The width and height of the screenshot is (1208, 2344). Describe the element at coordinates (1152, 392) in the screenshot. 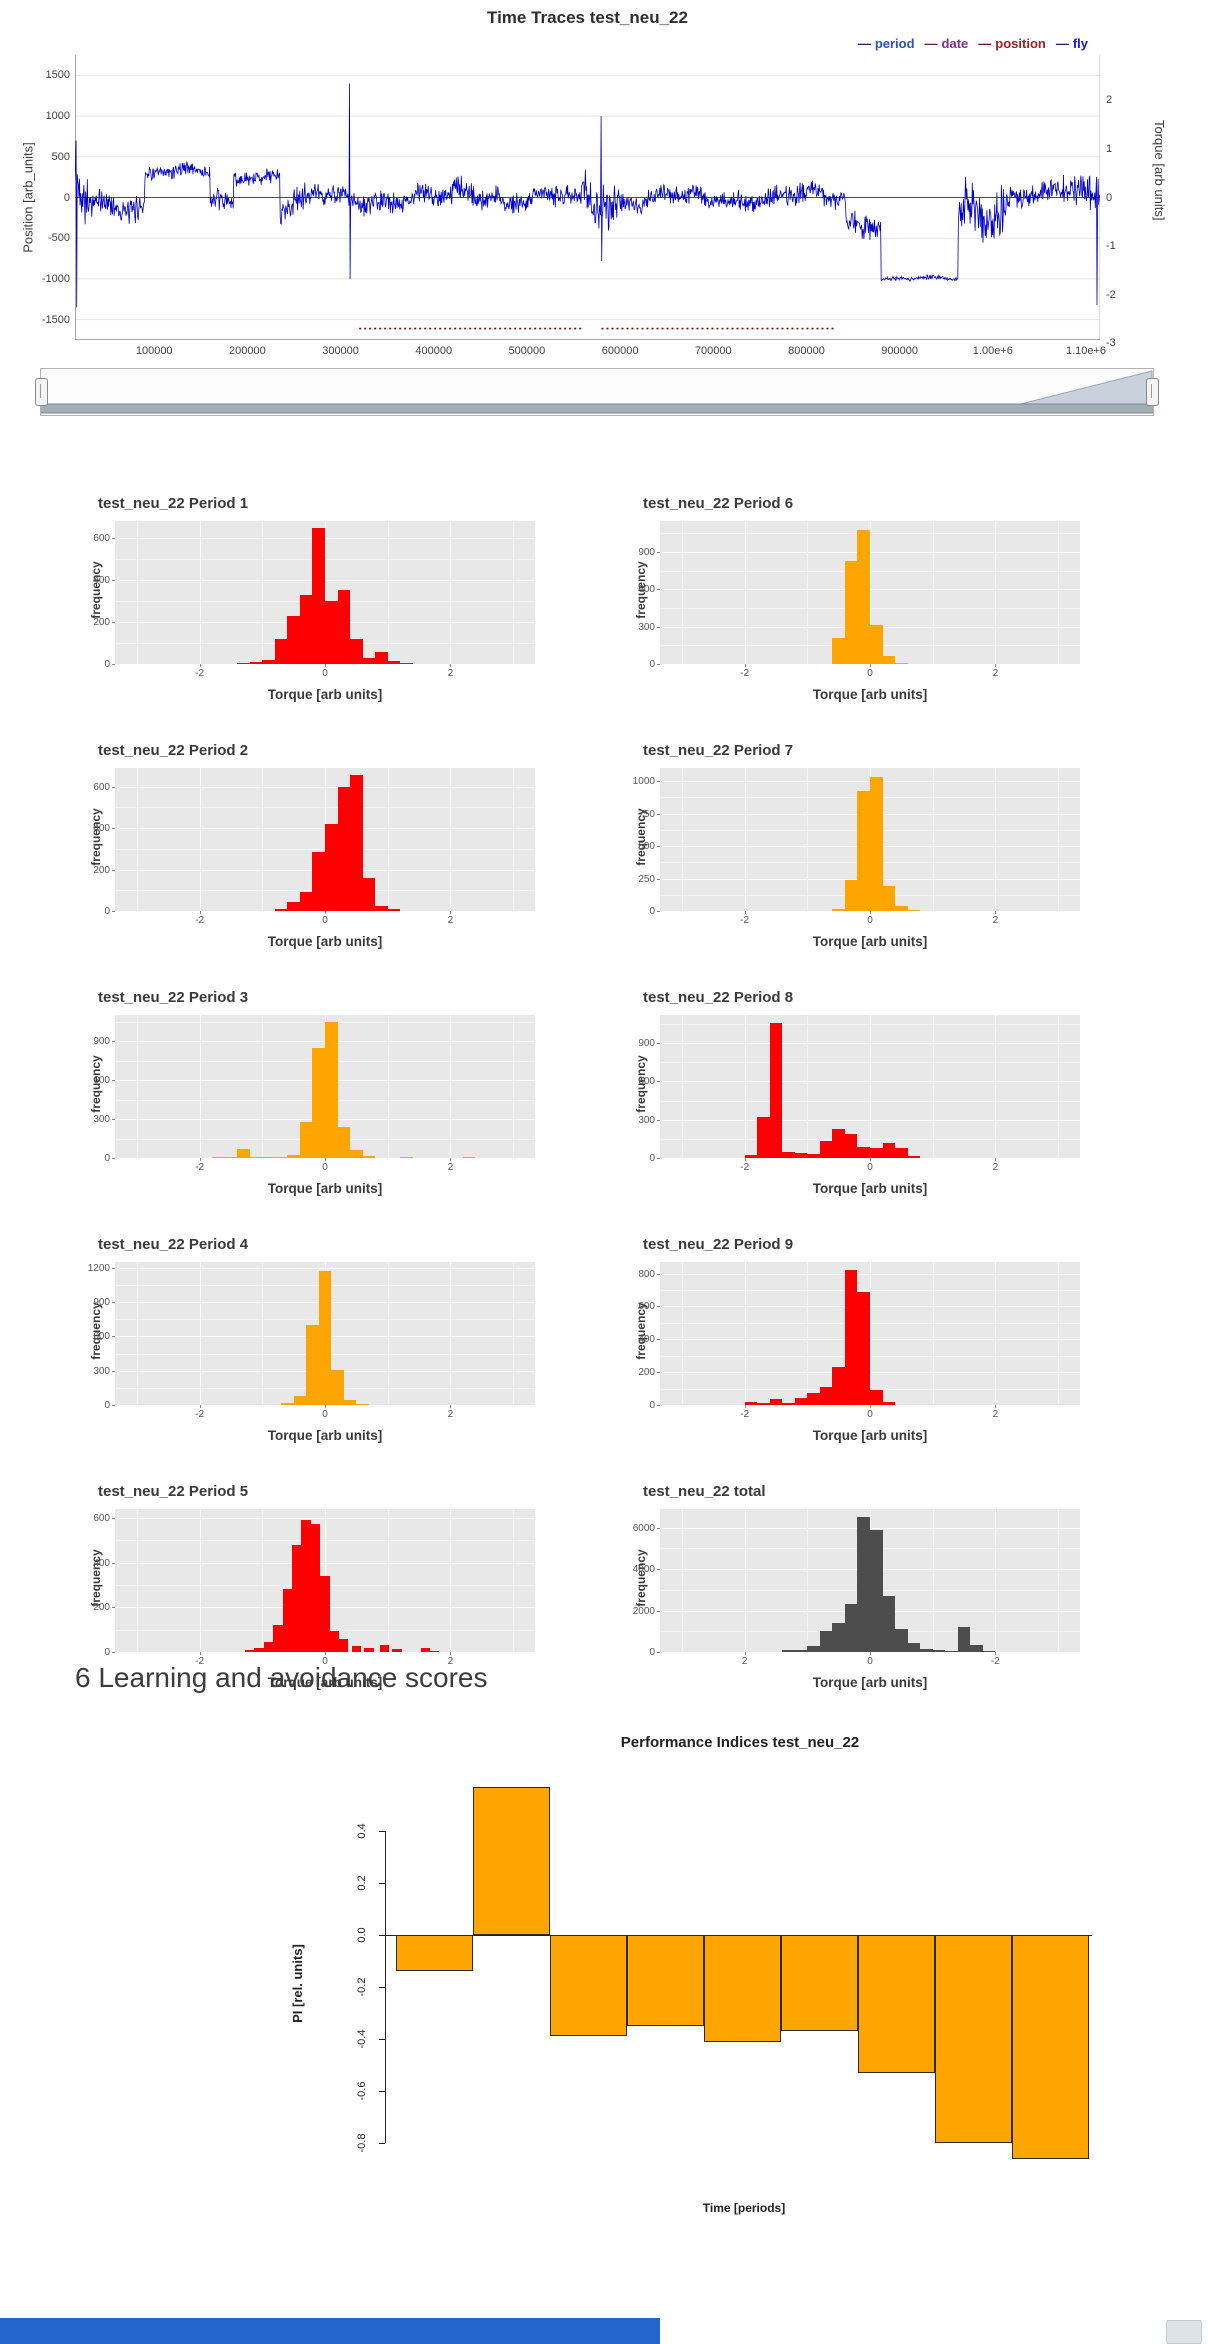

I see `slider-handle-right` at that location.